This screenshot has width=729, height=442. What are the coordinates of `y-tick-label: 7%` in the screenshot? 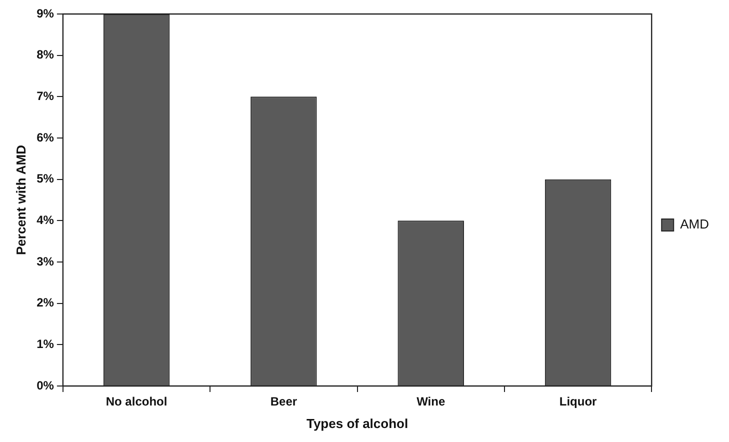 It's located at (45, 95).